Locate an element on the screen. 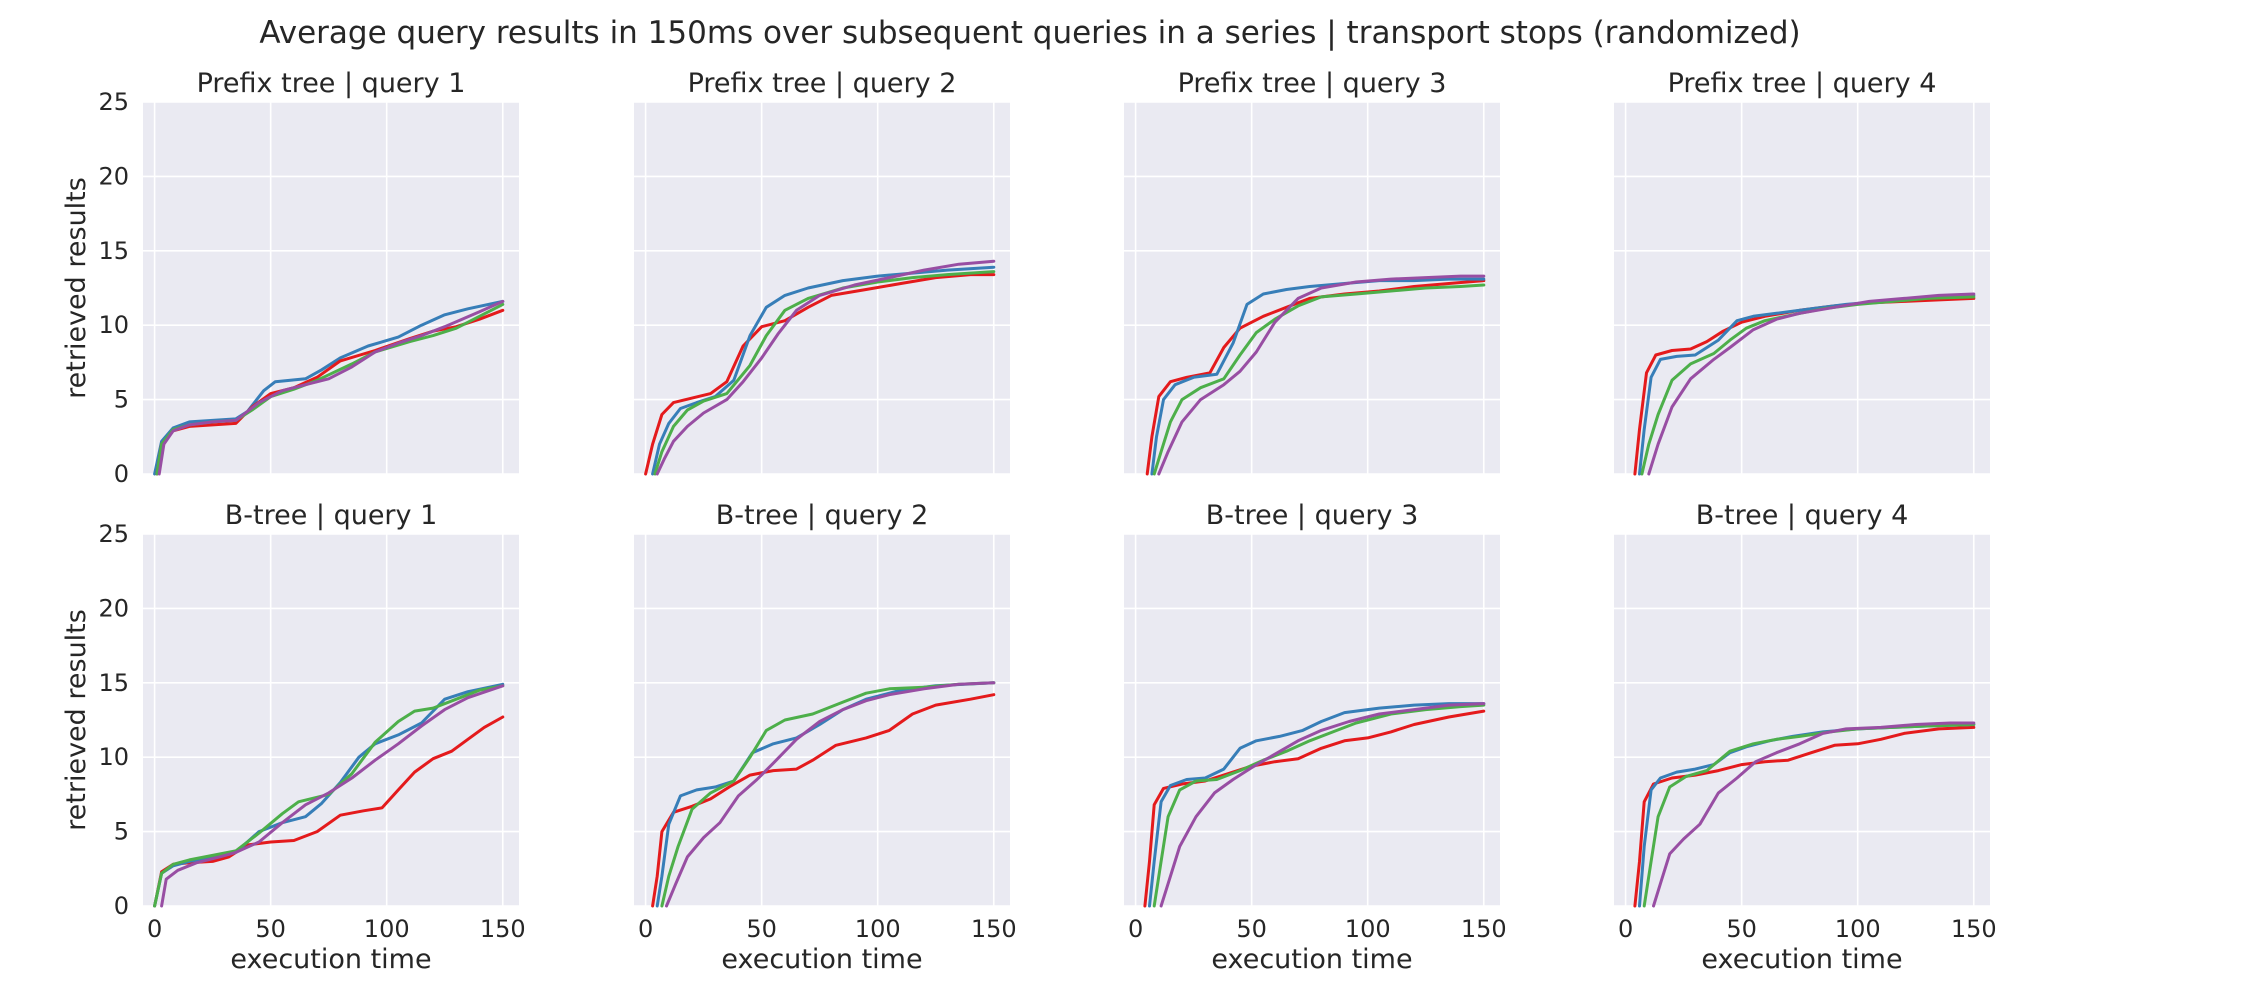  subplot-2: Prefix tree | query 2 is located at coordinates (822, 272).